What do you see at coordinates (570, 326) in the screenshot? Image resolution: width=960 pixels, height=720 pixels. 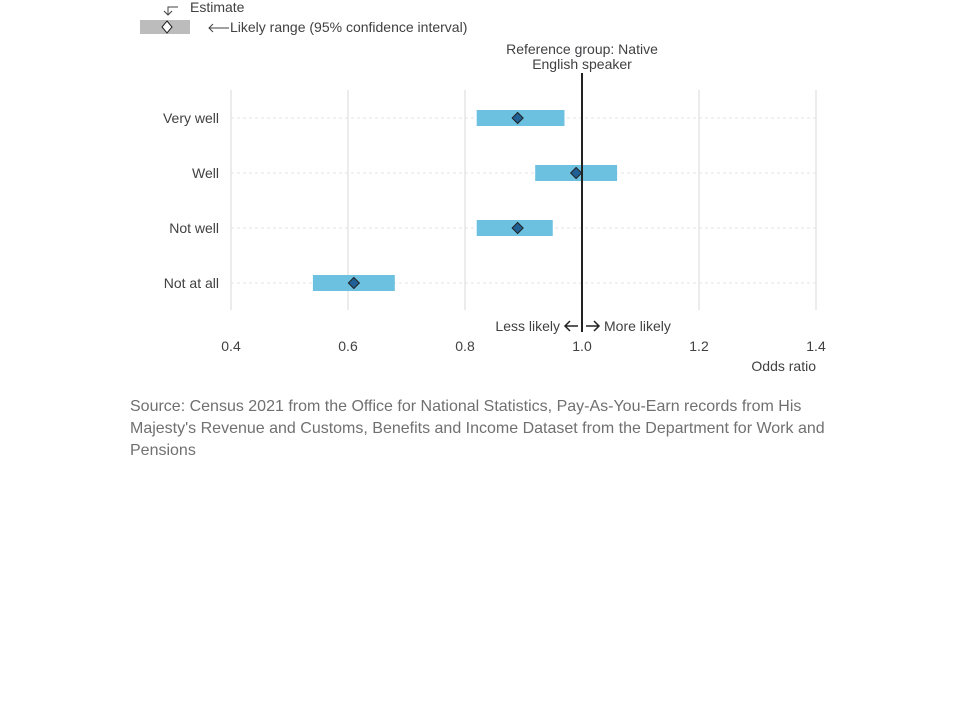 I see `less-likely-arrow` at bounding box center [570, 326].